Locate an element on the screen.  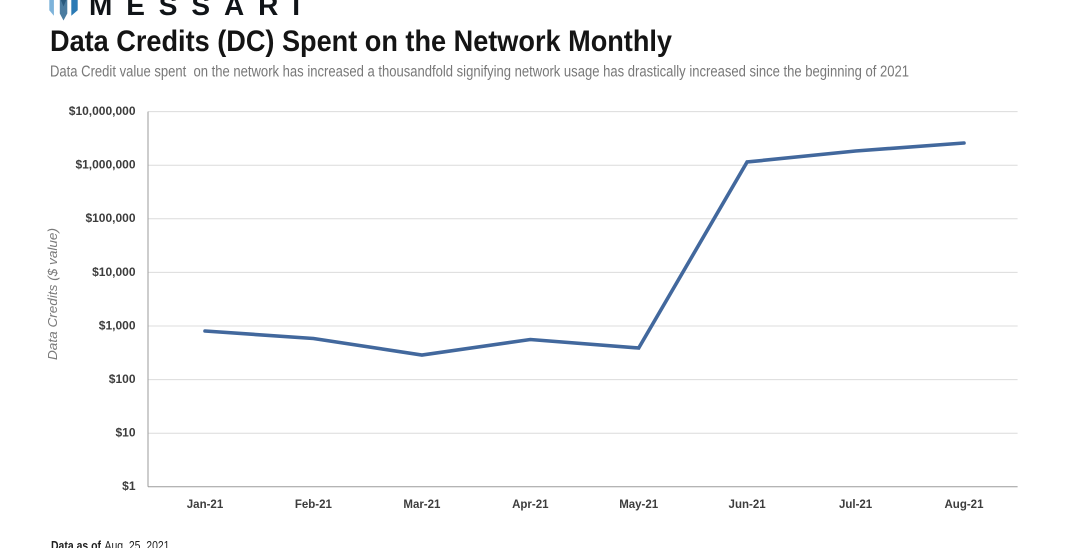
svg-text: $1,000,000 is located at coordinates (105, 165).